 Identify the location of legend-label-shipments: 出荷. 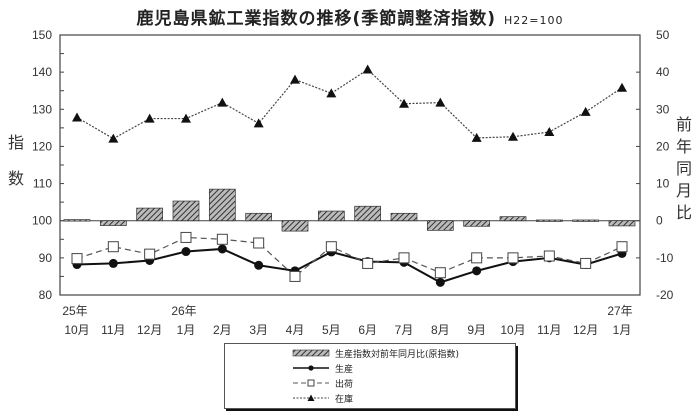
(344, 384).